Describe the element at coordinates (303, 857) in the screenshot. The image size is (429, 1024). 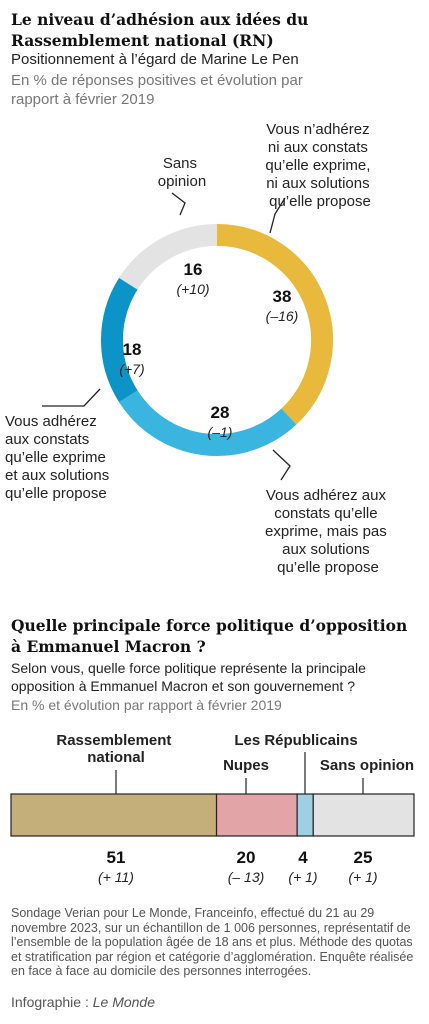
I see `bar-value-3: 4` at that location.